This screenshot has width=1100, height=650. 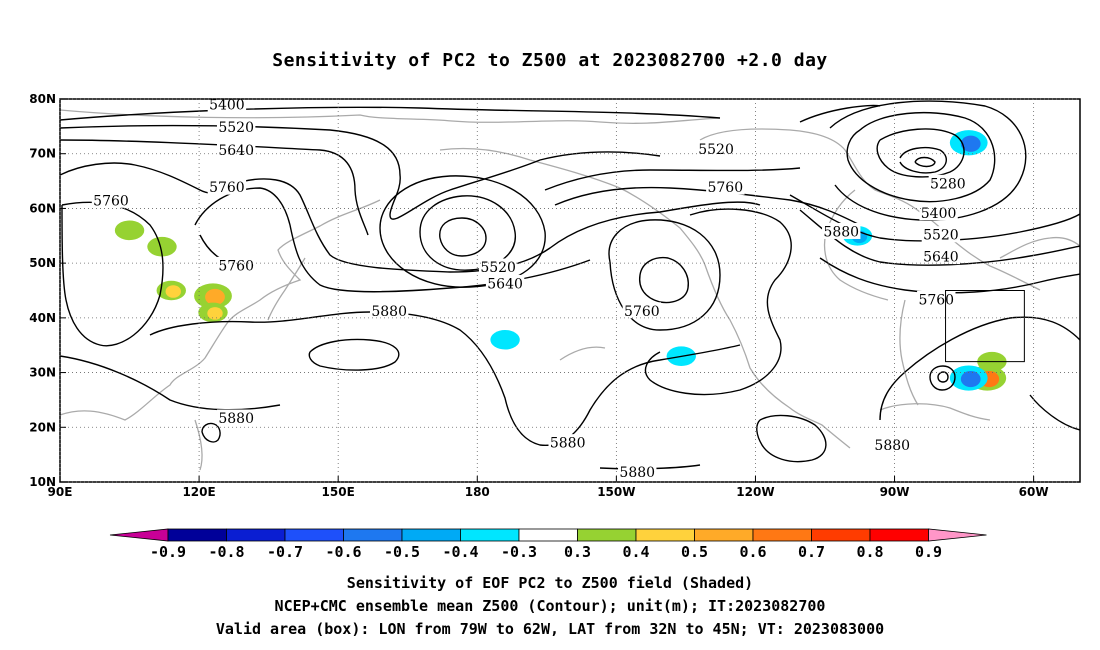 I want to click on colorbar-label: -0.8, so click(x=226, y=552).